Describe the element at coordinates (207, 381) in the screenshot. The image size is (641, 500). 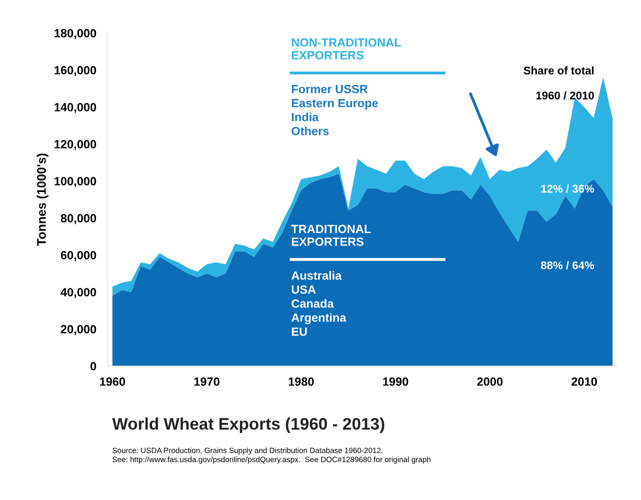
I see `x-tick-label: 1970` at that location.